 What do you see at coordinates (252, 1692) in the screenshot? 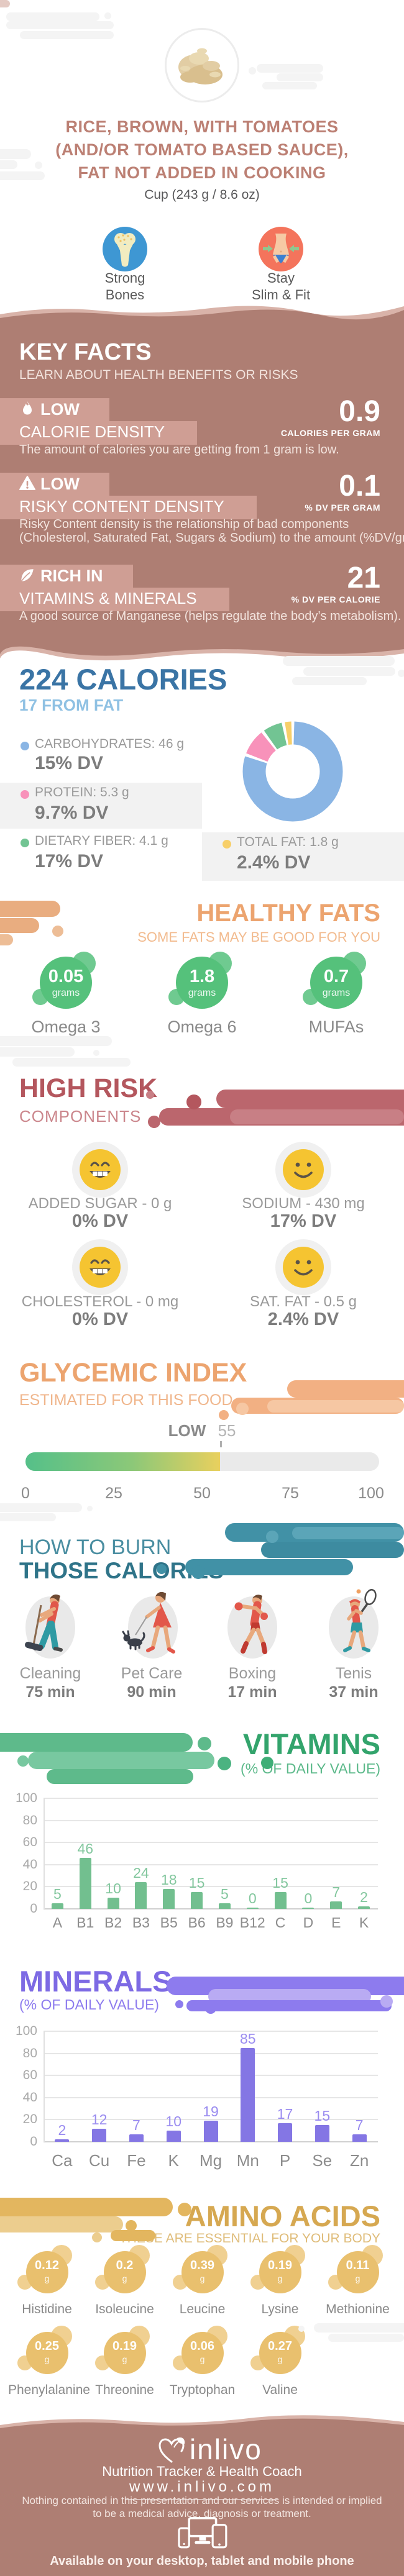
I see `activity-minutes: 17 min` at bounding box center [252, 1692].